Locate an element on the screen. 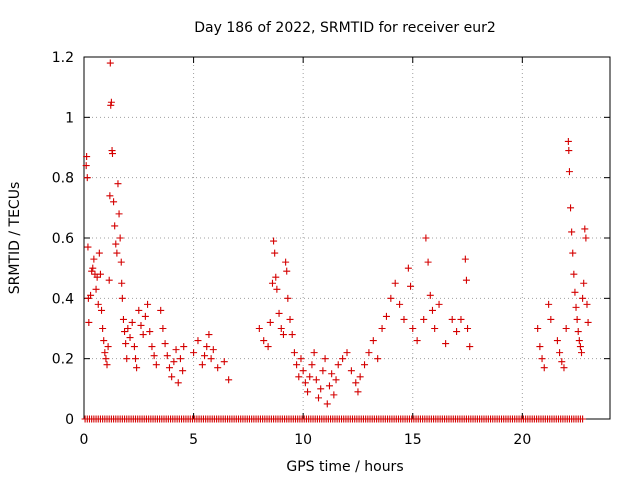  y-tick-label: 1 is located at coordinates (69, 118).